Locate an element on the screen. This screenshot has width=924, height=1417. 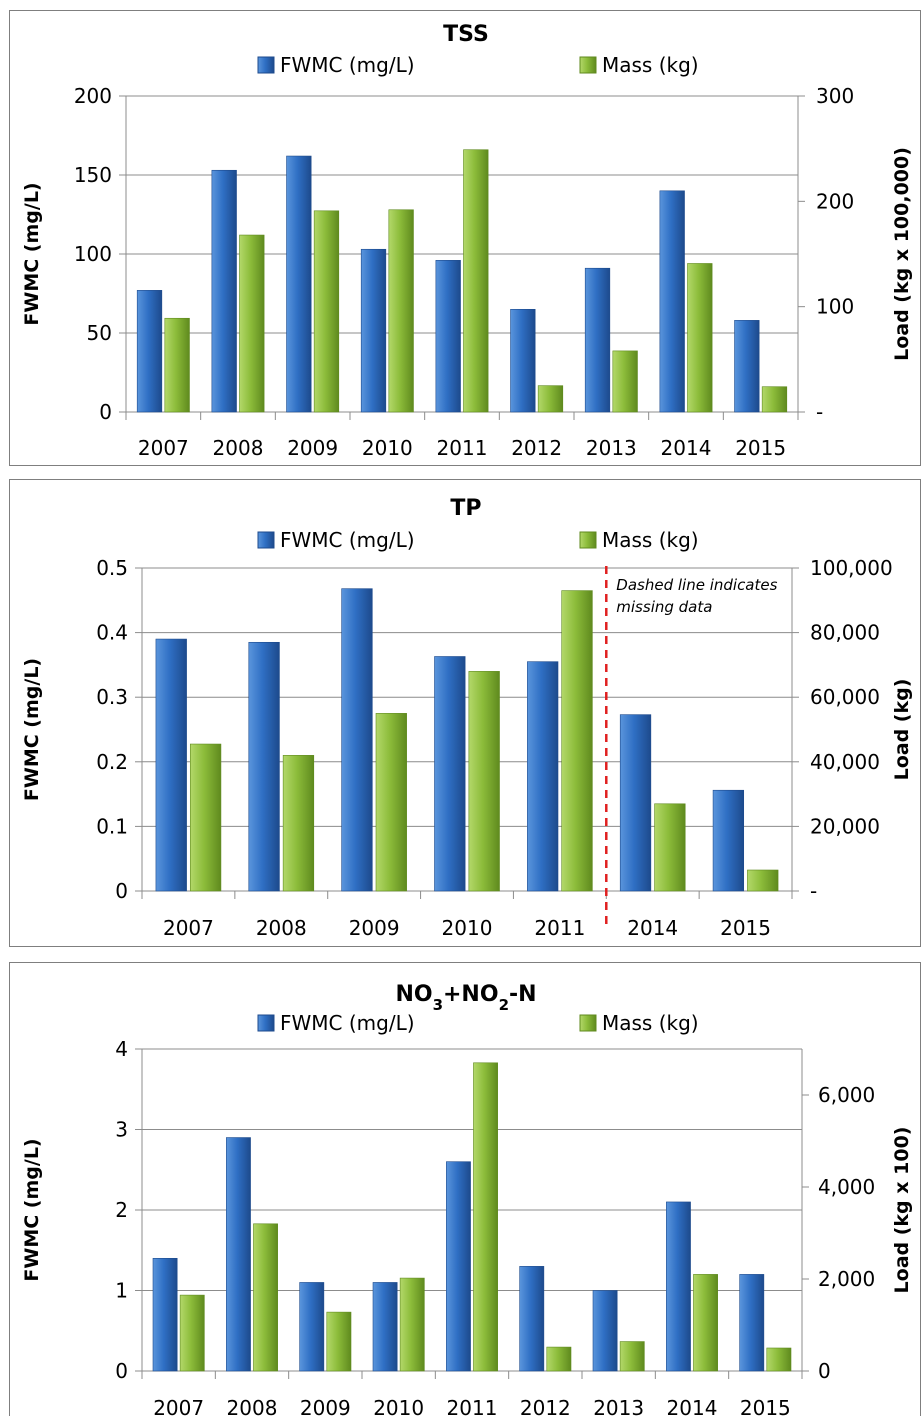
chart-title: TP is located at coordinates (465, 508).